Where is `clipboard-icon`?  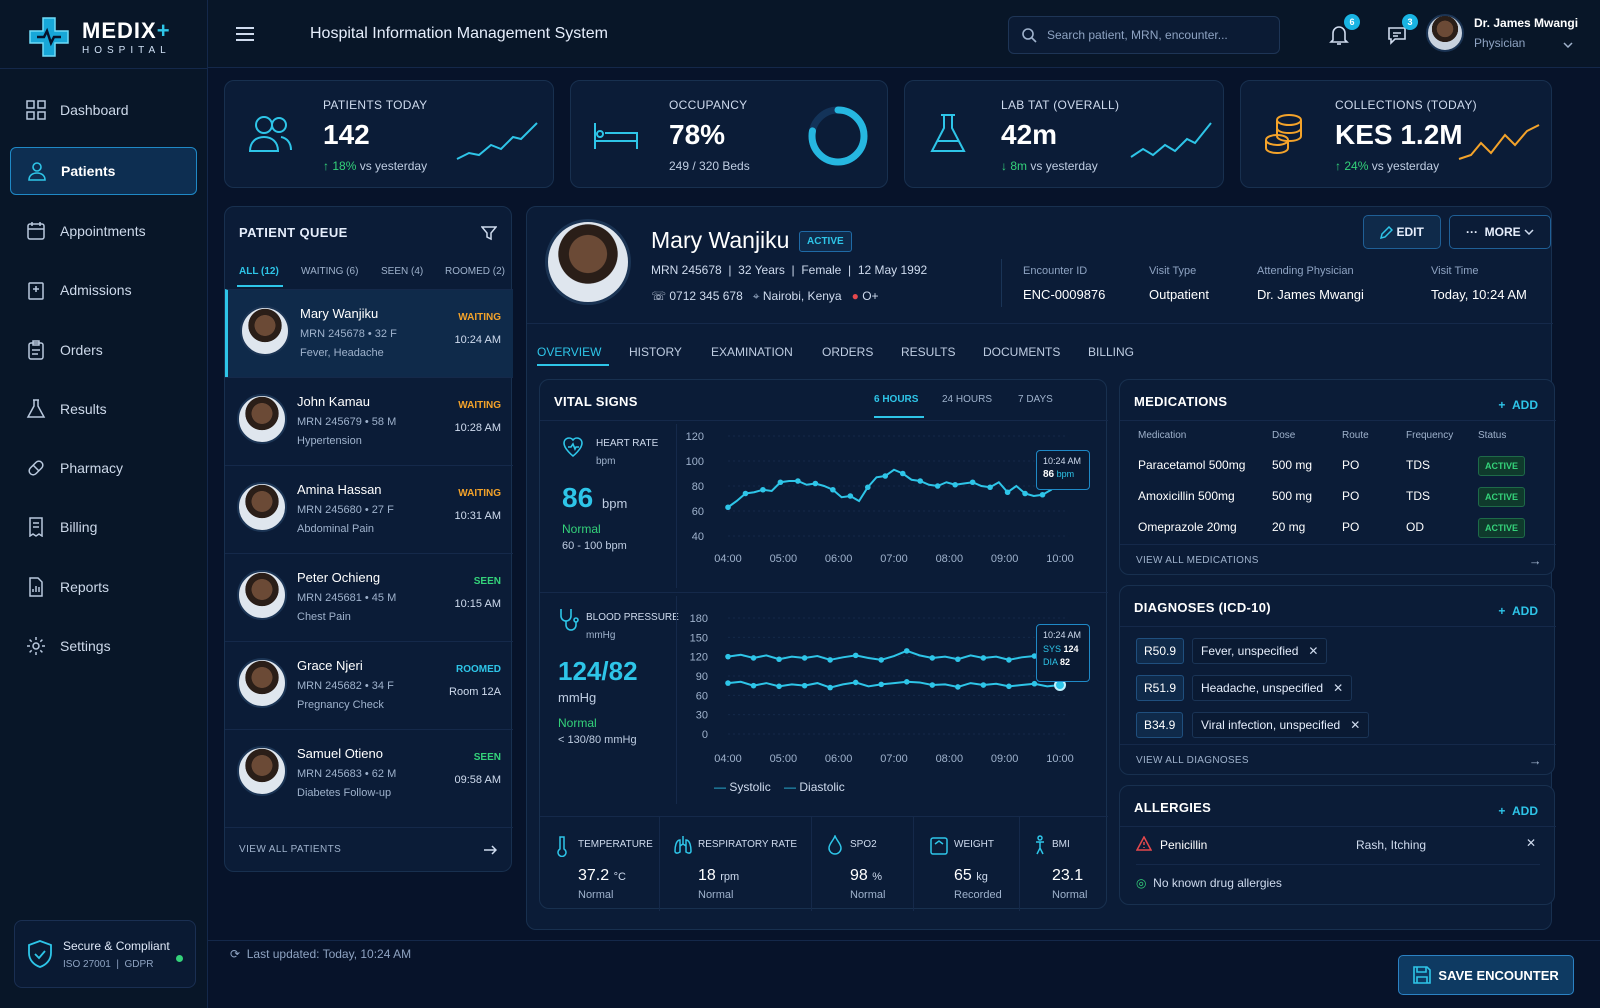
clipboard-icon is located at coordinates (36, 350).